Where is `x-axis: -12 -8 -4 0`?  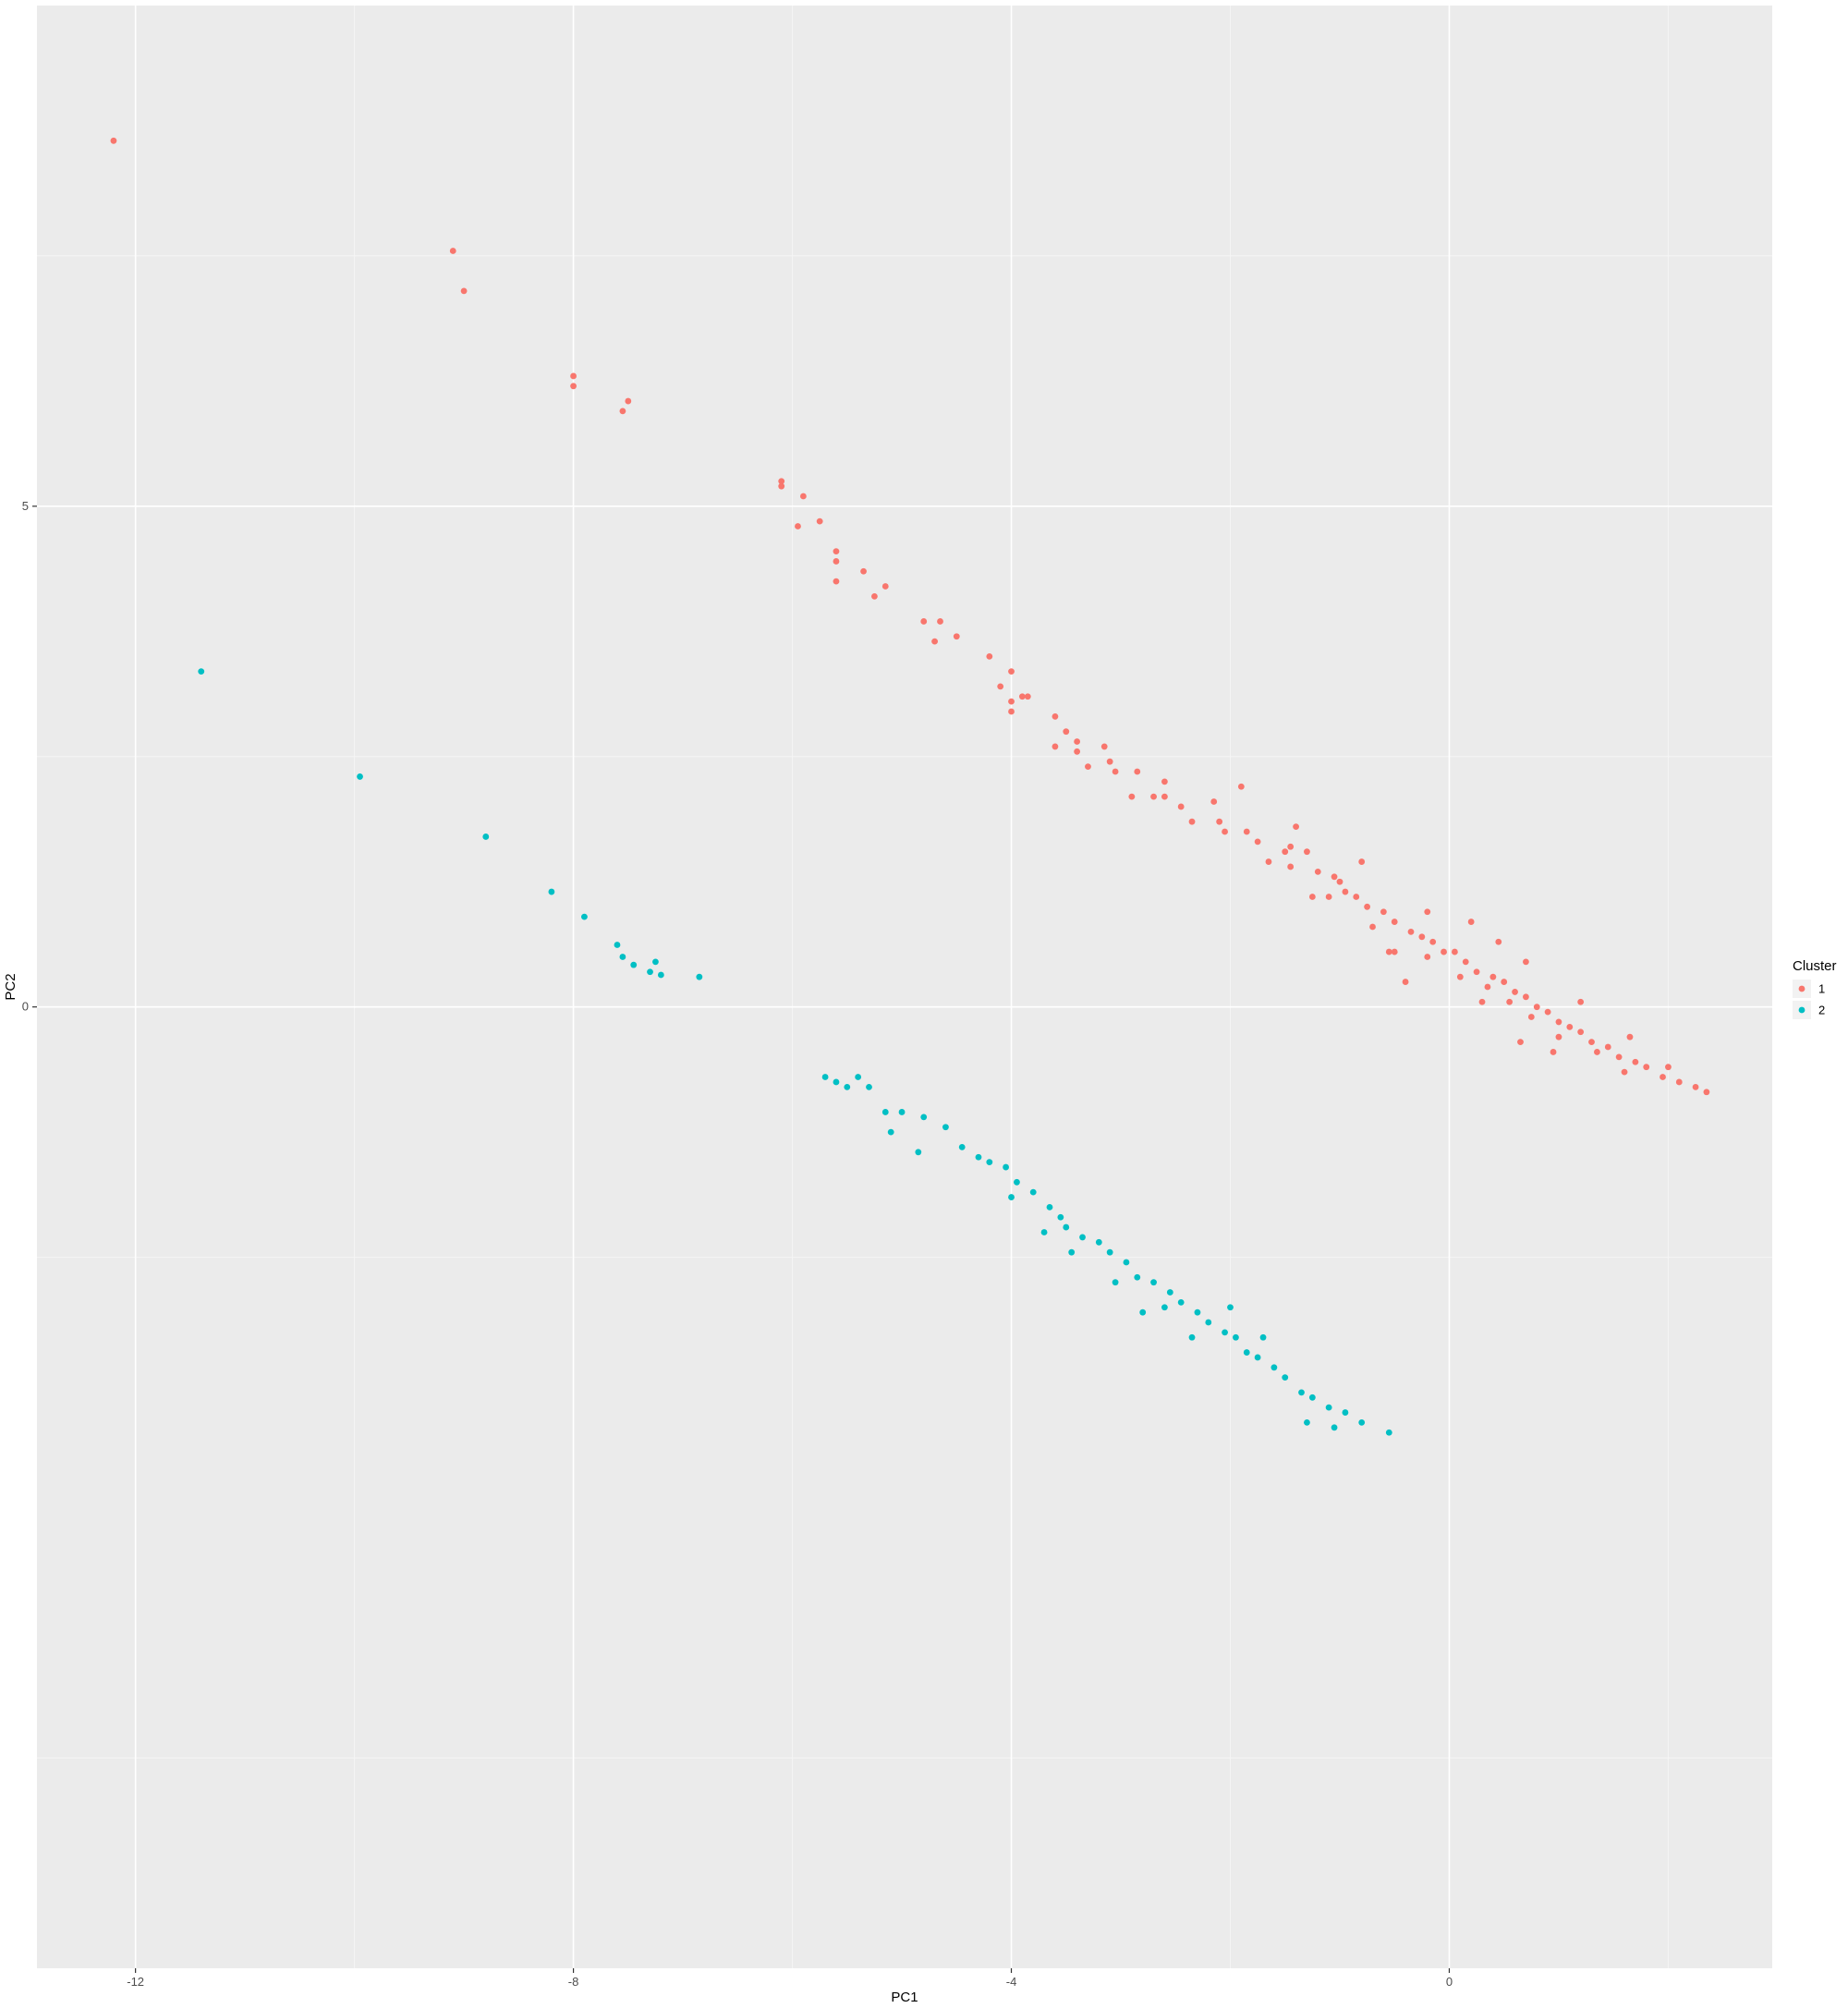 x-axis: -12 -8 -4 0 is located at coordinates (790, 1979).